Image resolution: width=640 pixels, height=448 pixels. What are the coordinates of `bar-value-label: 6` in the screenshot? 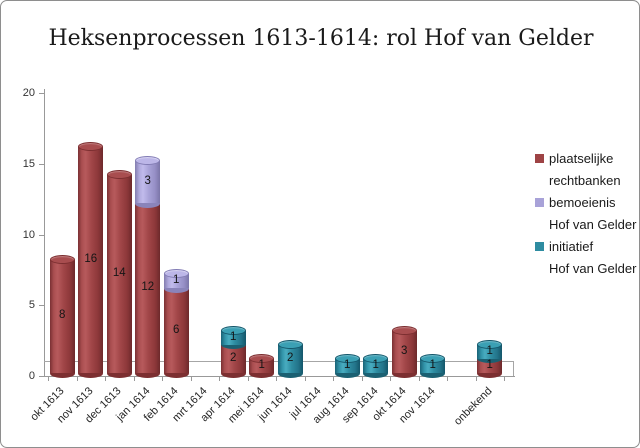 It's located at (176, 329).